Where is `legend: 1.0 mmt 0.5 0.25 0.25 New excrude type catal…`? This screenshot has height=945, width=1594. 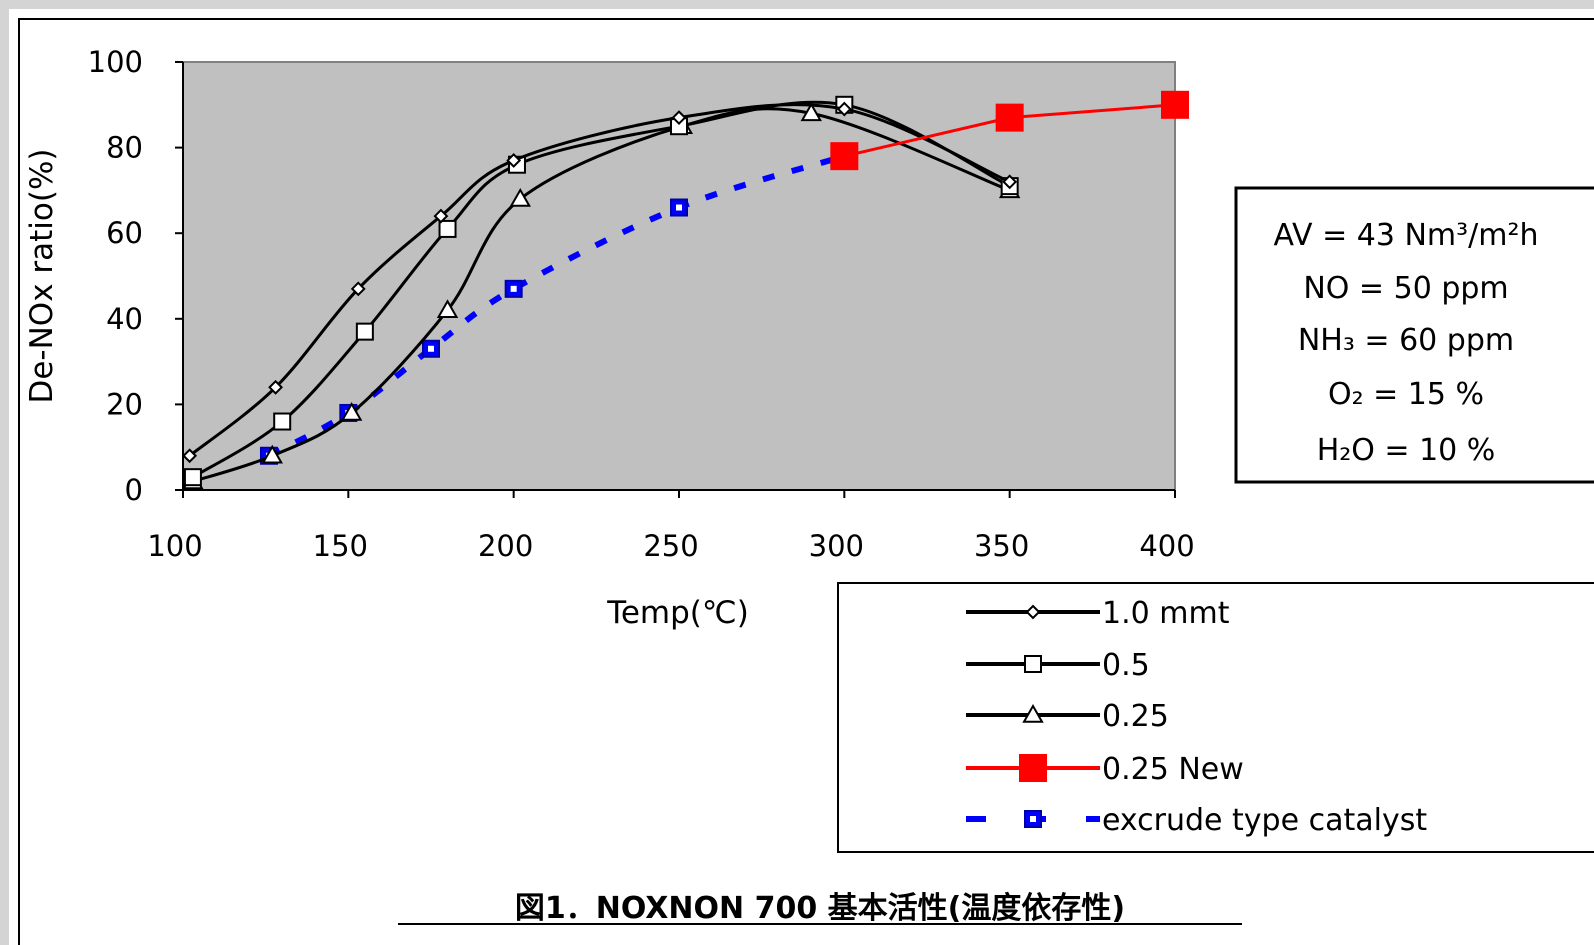
legend: 1.0 mmt 0.5 0.25 0.25 New excrude type catal… is located at coordinates (1196, 717).